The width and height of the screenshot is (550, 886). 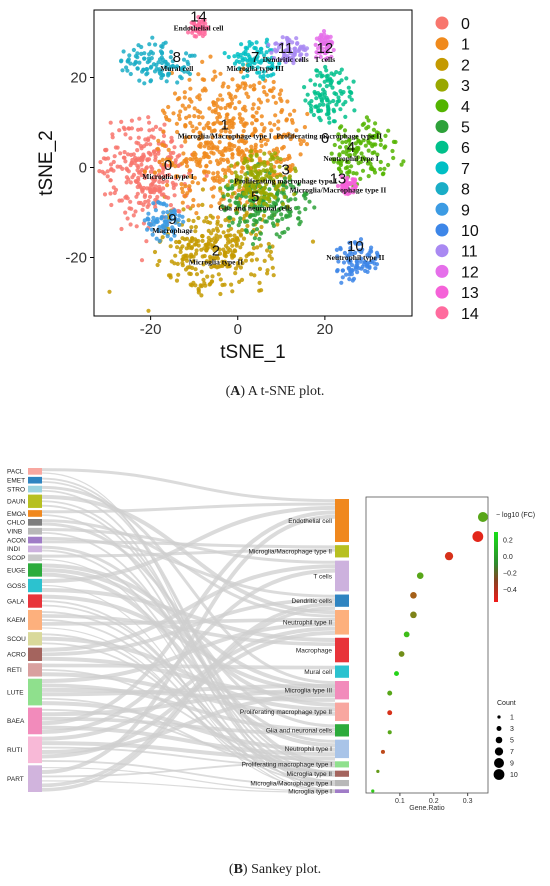 I want to click on sankey-target-label: Mural cell, so click(x=318, y=672).